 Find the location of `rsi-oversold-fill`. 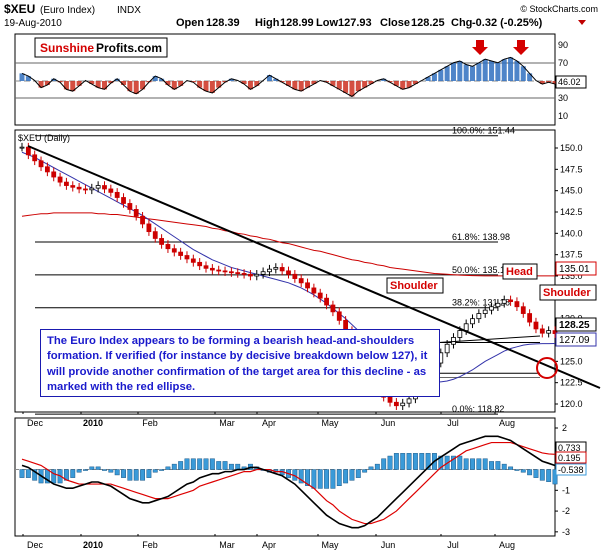

rsi-oversold-fill is located at coordinates (298, 89).